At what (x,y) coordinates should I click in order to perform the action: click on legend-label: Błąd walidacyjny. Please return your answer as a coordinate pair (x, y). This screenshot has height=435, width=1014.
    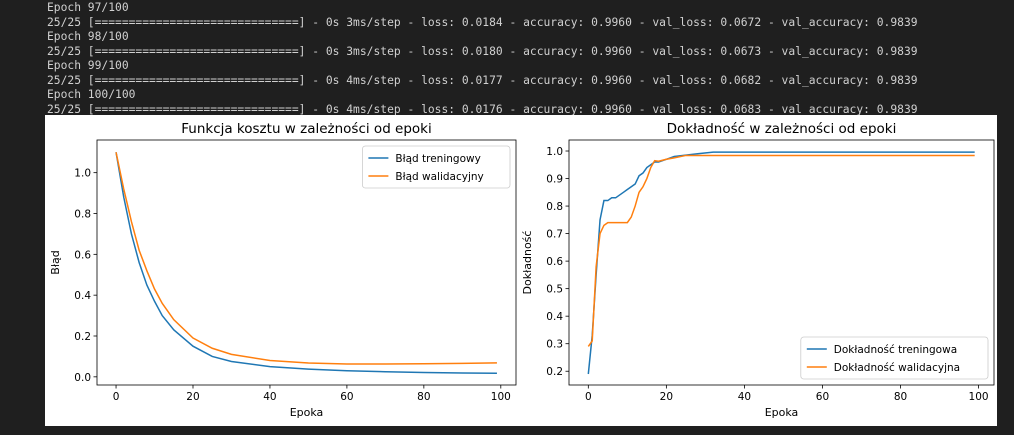
    Looking at the image, I should click on (439, 177).